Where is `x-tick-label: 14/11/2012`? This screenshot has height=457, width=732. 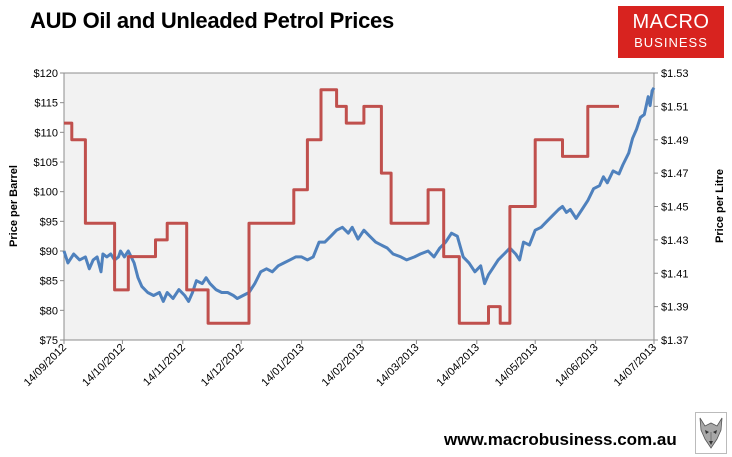 x-tick-label: 14/11/2012 is located at coordinates (164, 365).